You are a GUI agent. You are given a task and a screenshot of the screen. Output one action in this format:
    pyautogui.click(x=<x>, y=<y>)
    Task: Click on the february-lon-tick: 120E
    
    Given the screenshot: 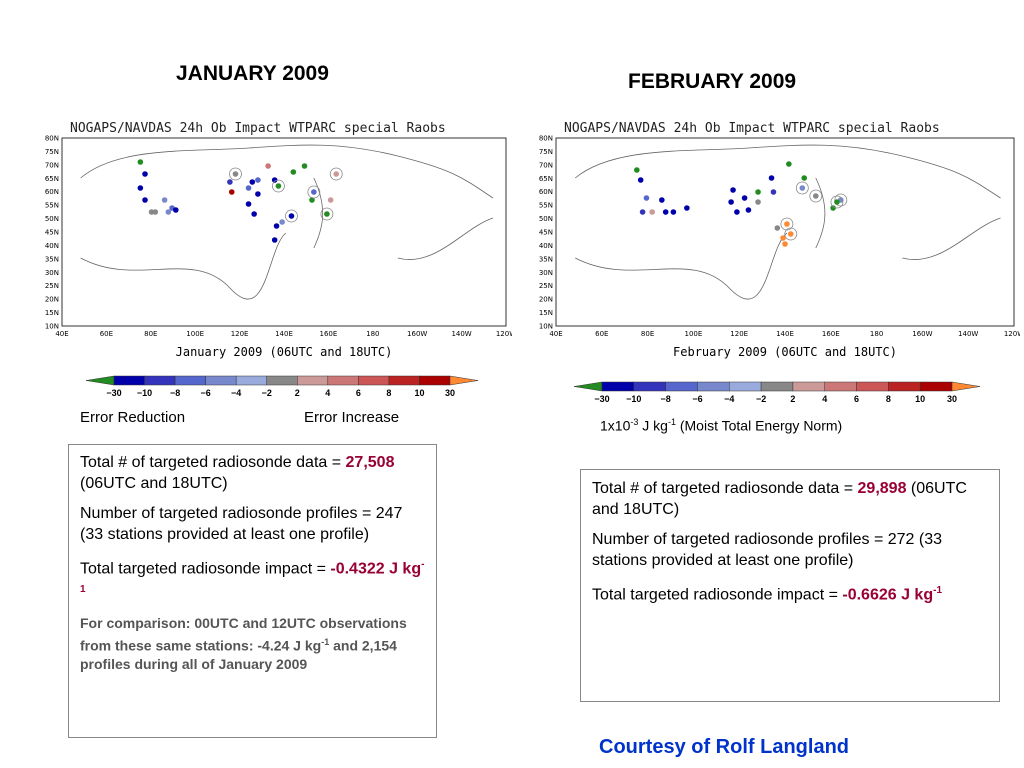 What is the action you would take?
    pyautogui.click(x=739, y=334)
    